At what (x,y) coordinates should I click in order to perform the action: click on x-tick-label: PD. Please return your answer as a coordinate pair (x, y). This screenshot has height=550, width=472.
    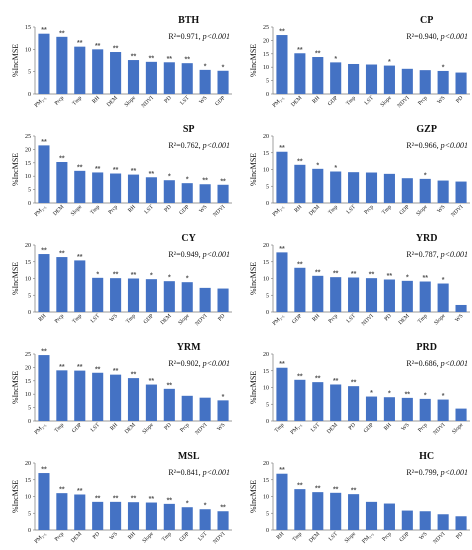
    Looking at the image, I should click on (167, 426).